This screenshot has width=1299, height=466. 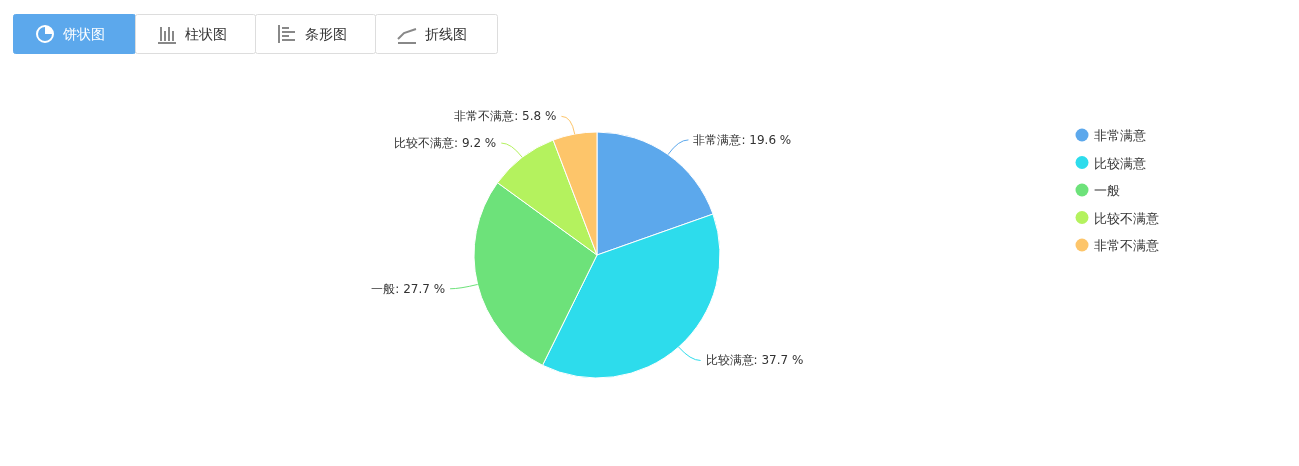 I want to click on data-label: 比较满意: 37.7 %, so click(x=754, y=360).